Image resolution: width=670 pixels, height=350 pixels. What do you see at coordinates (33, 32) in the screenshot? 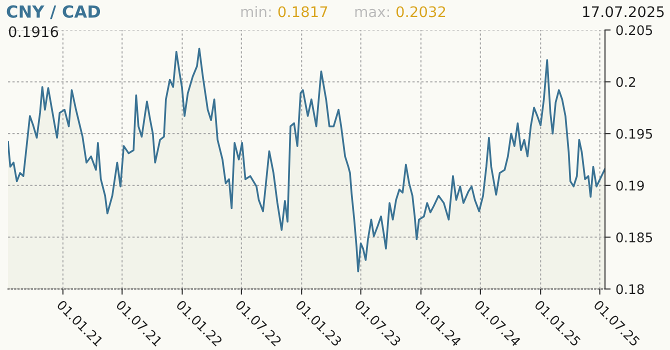
I see `annotation: 0.1916` at bounding box center [33, 32].